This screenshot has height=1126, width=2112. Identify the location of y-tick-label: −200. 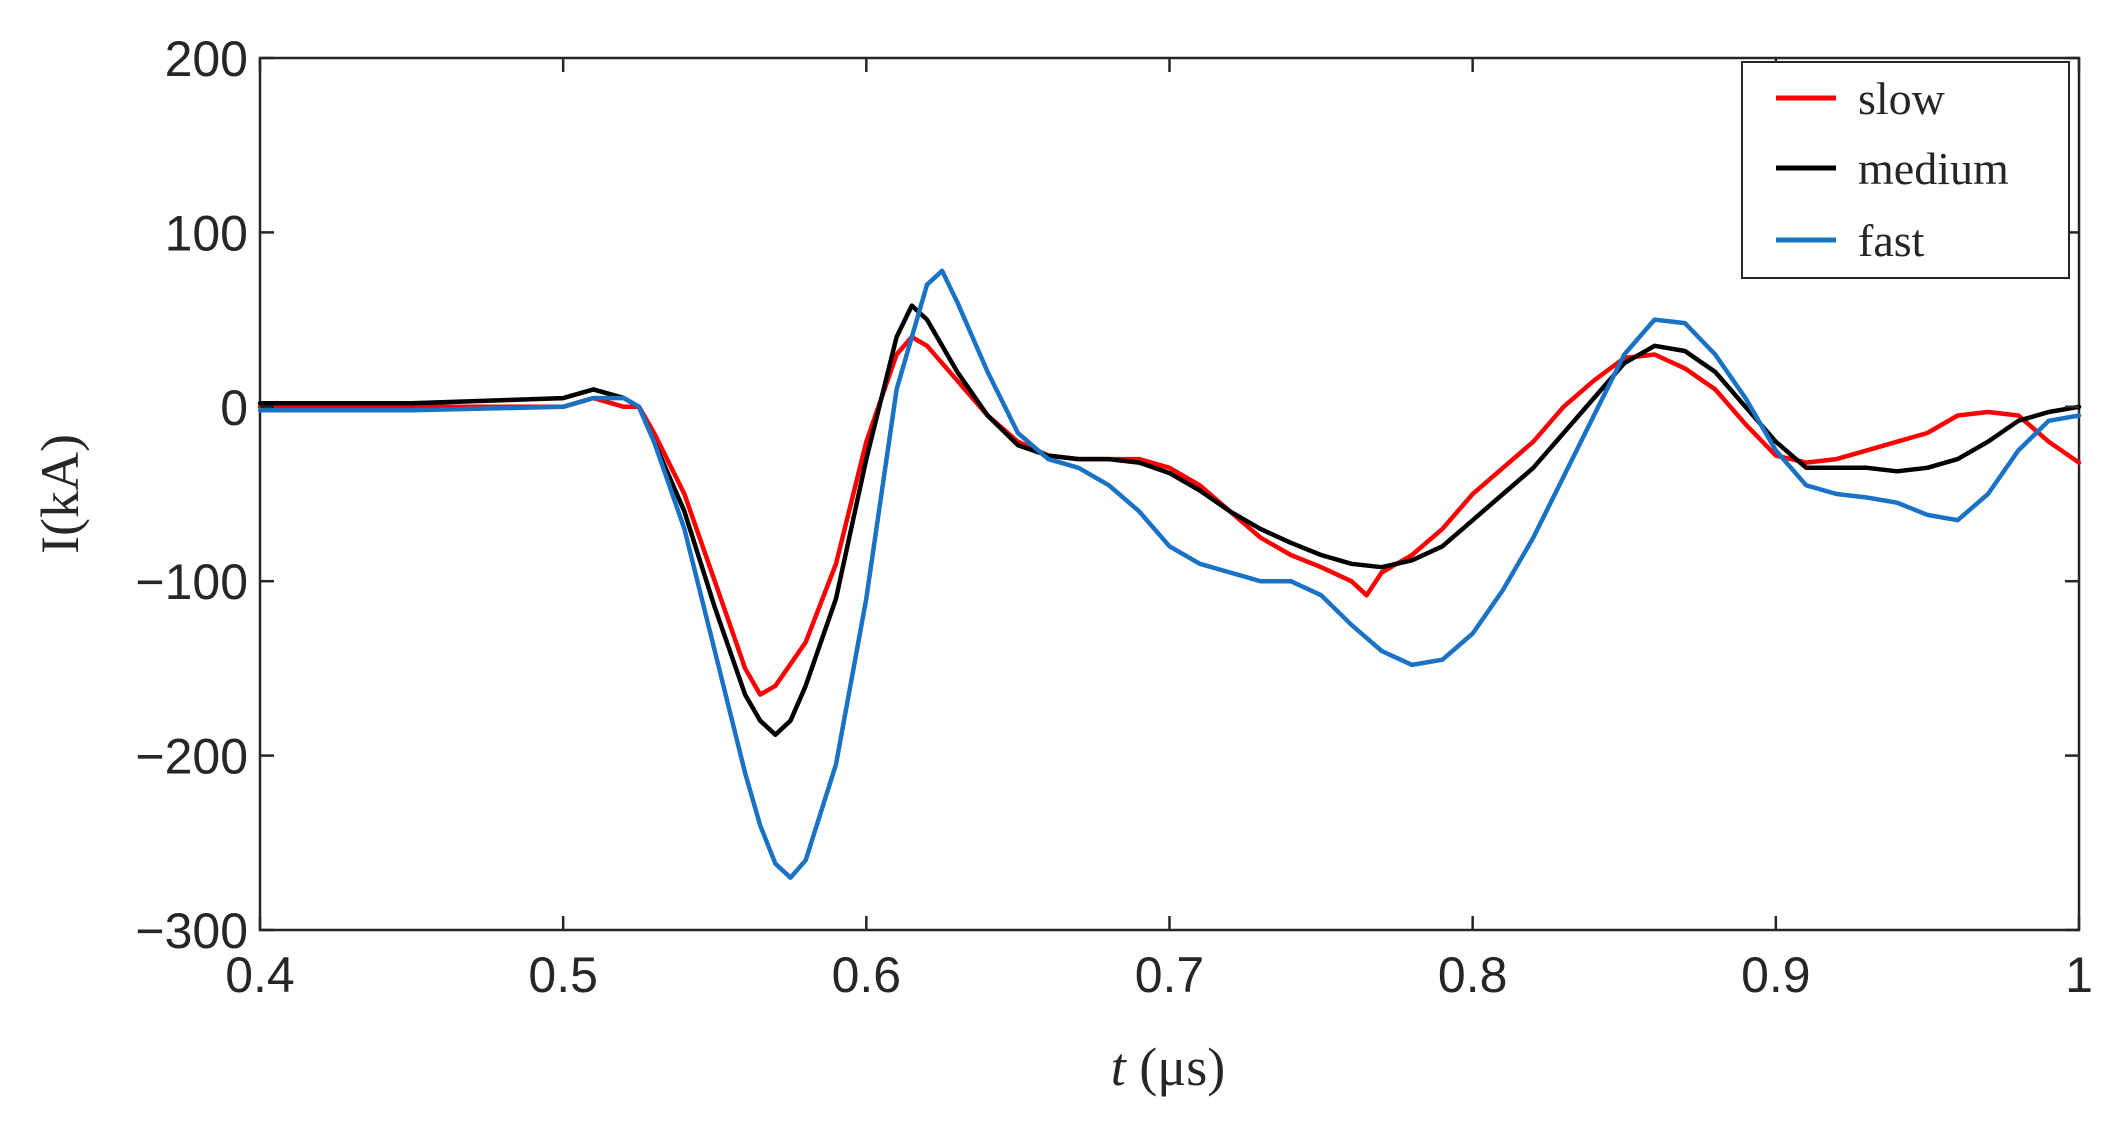
(191, 757).